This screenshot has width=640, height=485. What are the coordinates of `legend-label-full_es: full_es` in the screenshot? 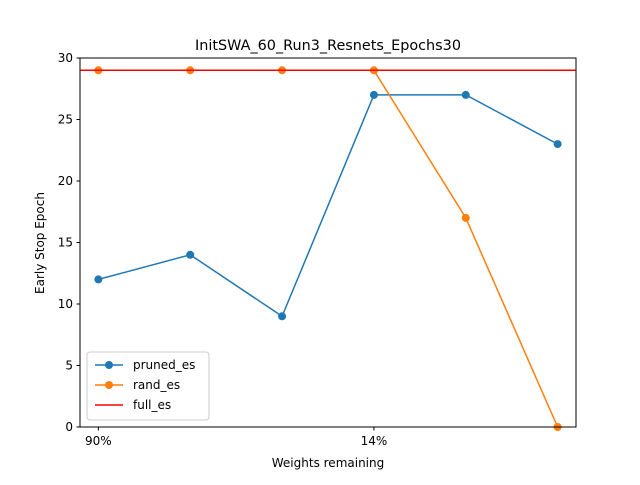 It's located at (152, 405).